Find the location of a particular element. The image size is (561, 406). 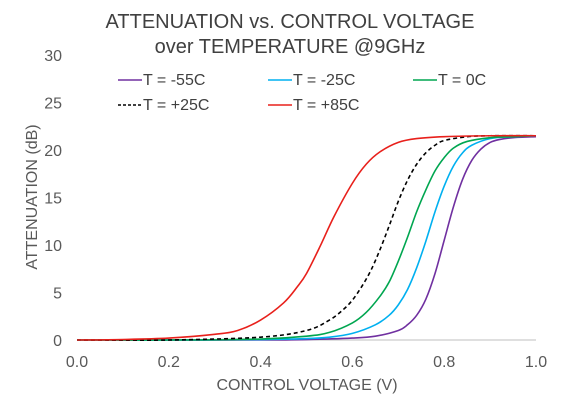

x-tick-label: 0.4 is located at coordinates (260, 362).